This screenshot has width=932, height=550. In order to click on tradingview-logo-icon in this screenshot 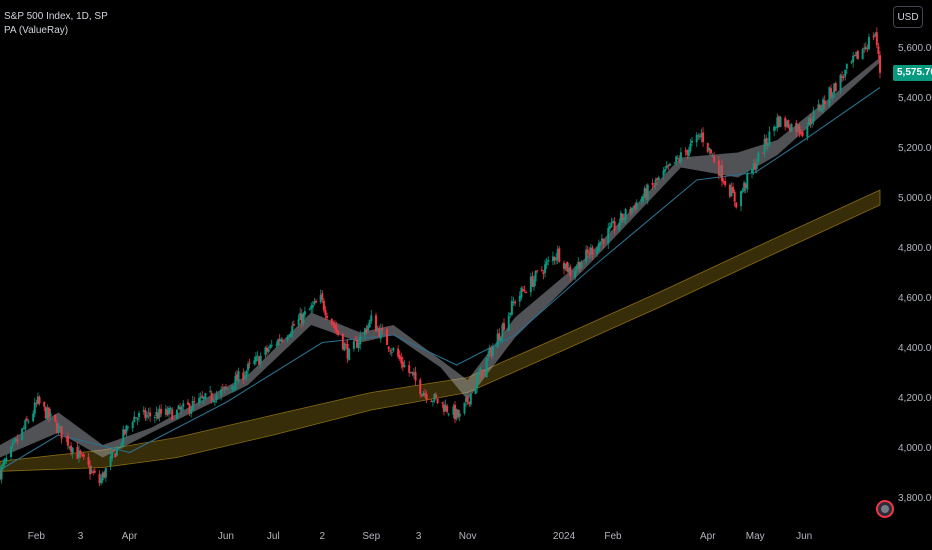, I will do `click(885, 509)`.